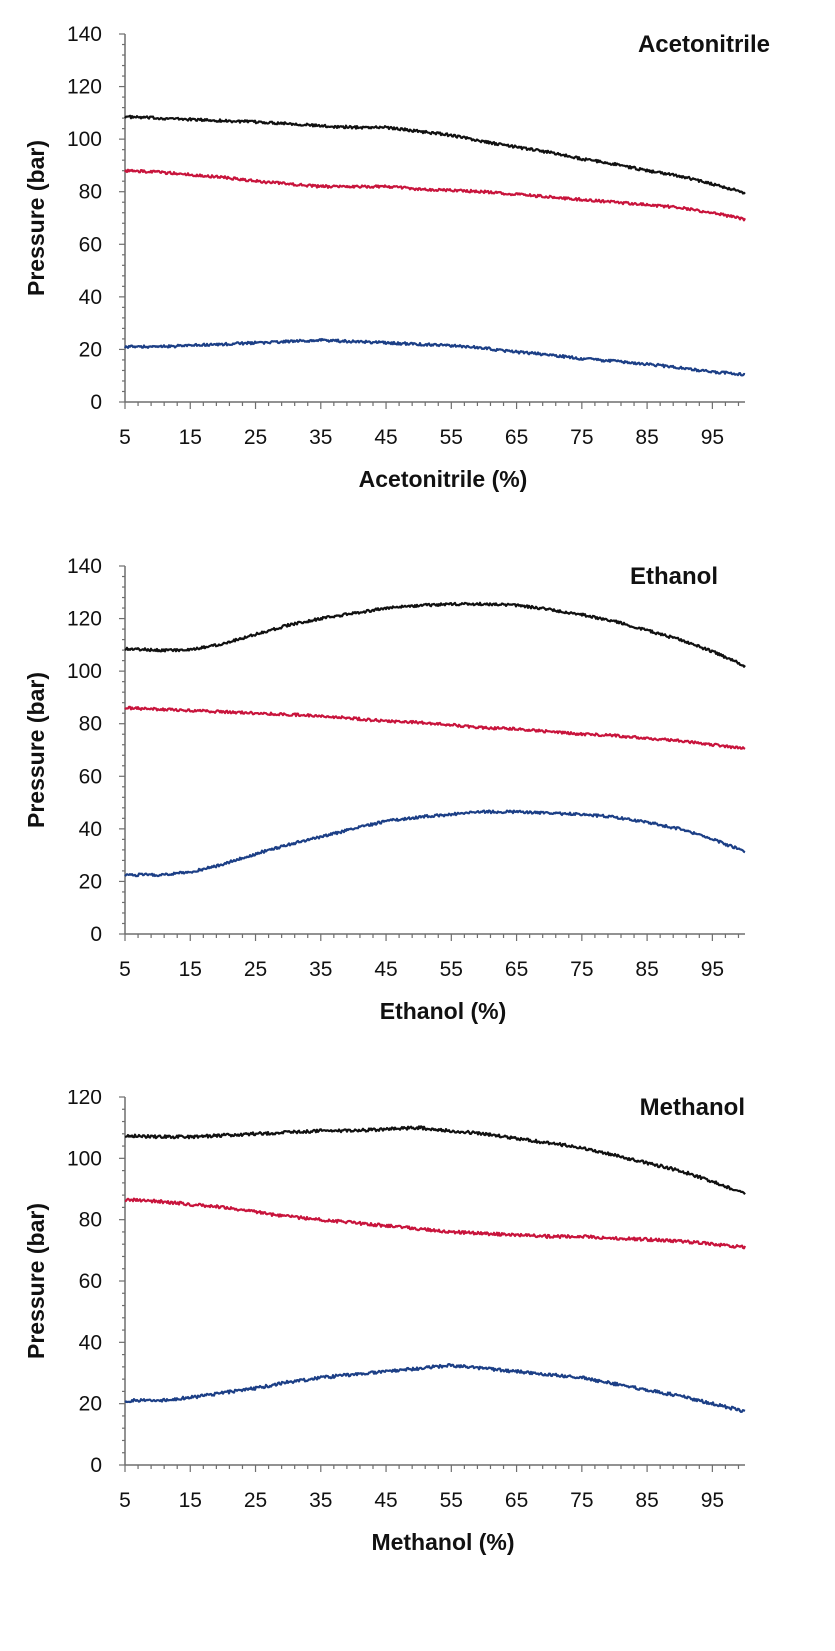  What do you see at coordinates (692, 1107) in the screenshot?
I see `chart-title: Methanol` at bounding box center [692, 1107].